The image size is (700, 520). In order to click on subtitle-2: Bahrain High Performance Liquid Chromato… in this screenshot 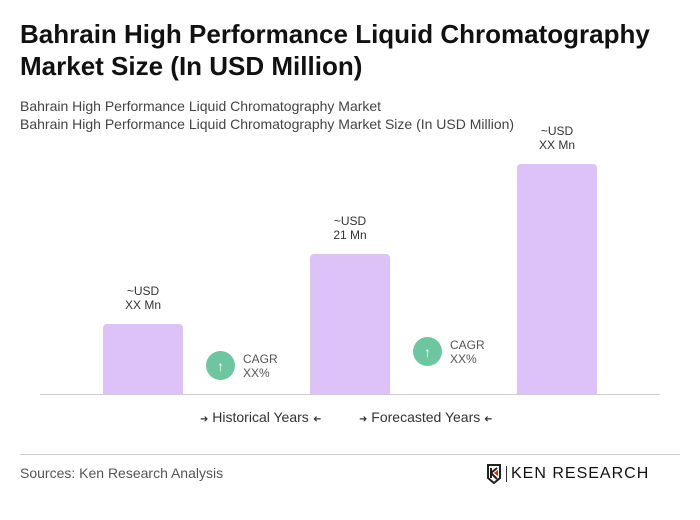, I will do `click(267, 124)`.